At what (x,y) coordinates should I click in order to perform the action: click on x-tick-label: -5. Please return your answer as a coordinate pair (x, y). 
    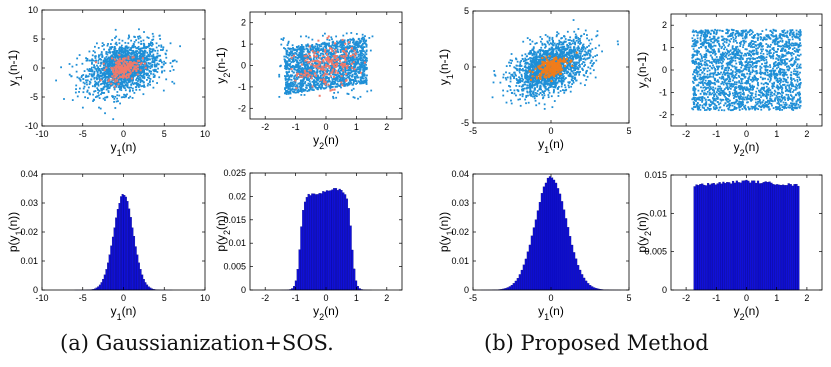
    Looking at the image, I should click on (83, 134).